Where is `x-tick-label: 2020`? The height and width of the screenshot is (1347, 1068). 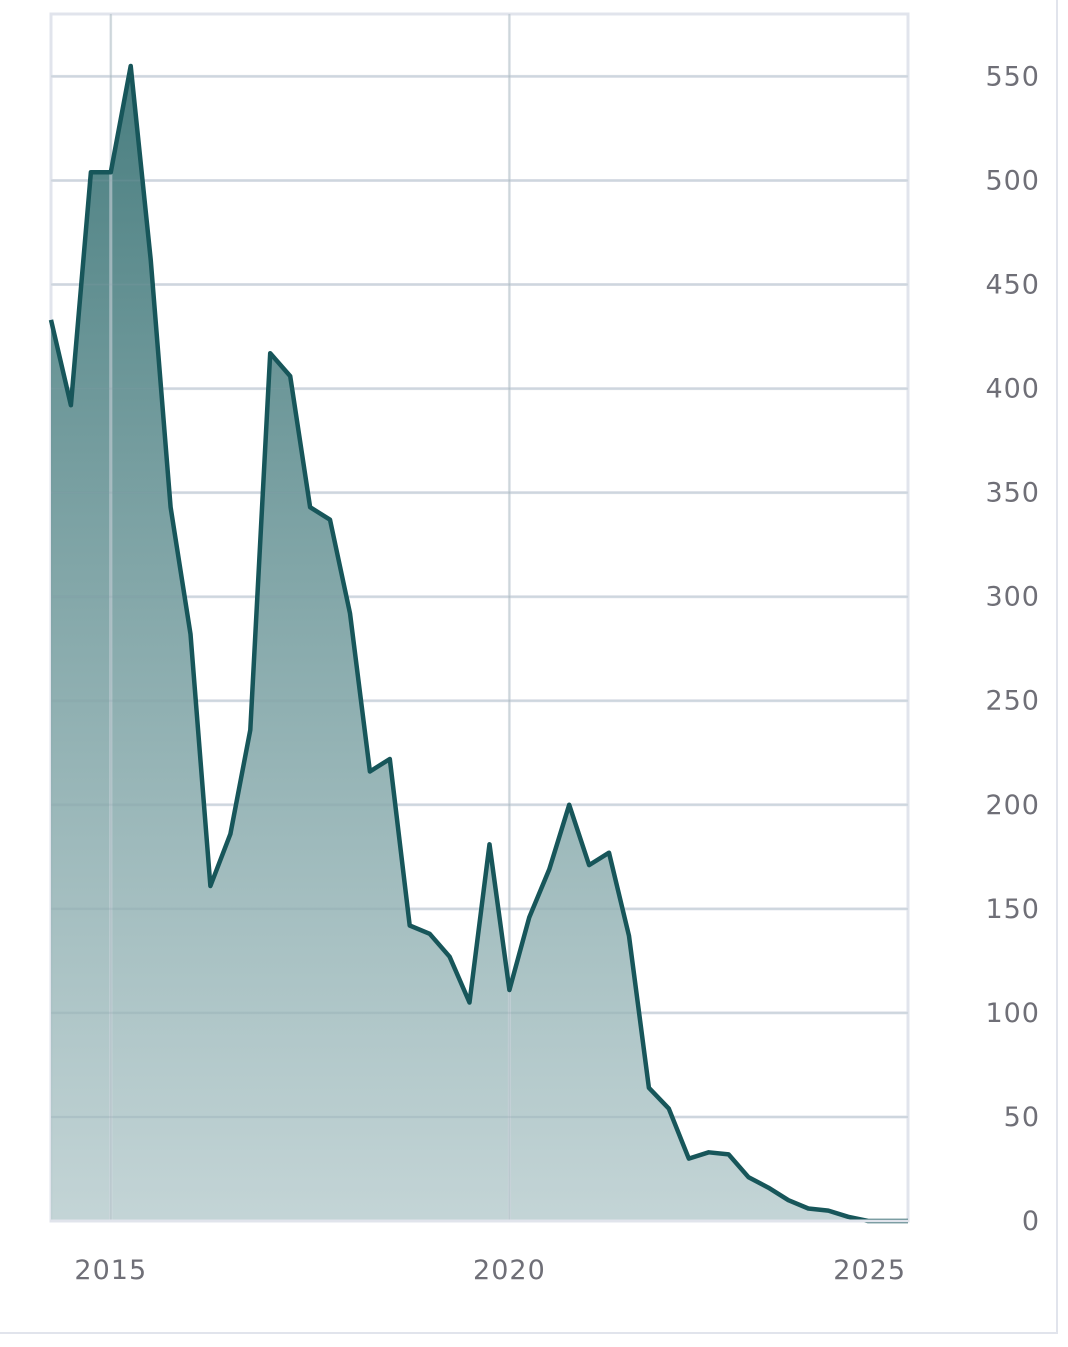 x-tick-label: 2020 is located at coordinates (509, 1270).